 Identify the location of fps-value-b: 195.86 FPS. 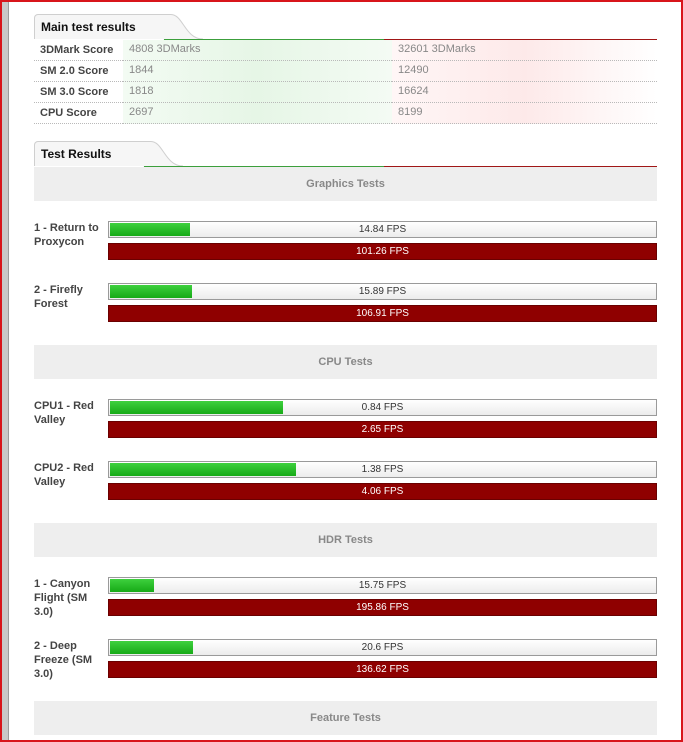
(382, 607).